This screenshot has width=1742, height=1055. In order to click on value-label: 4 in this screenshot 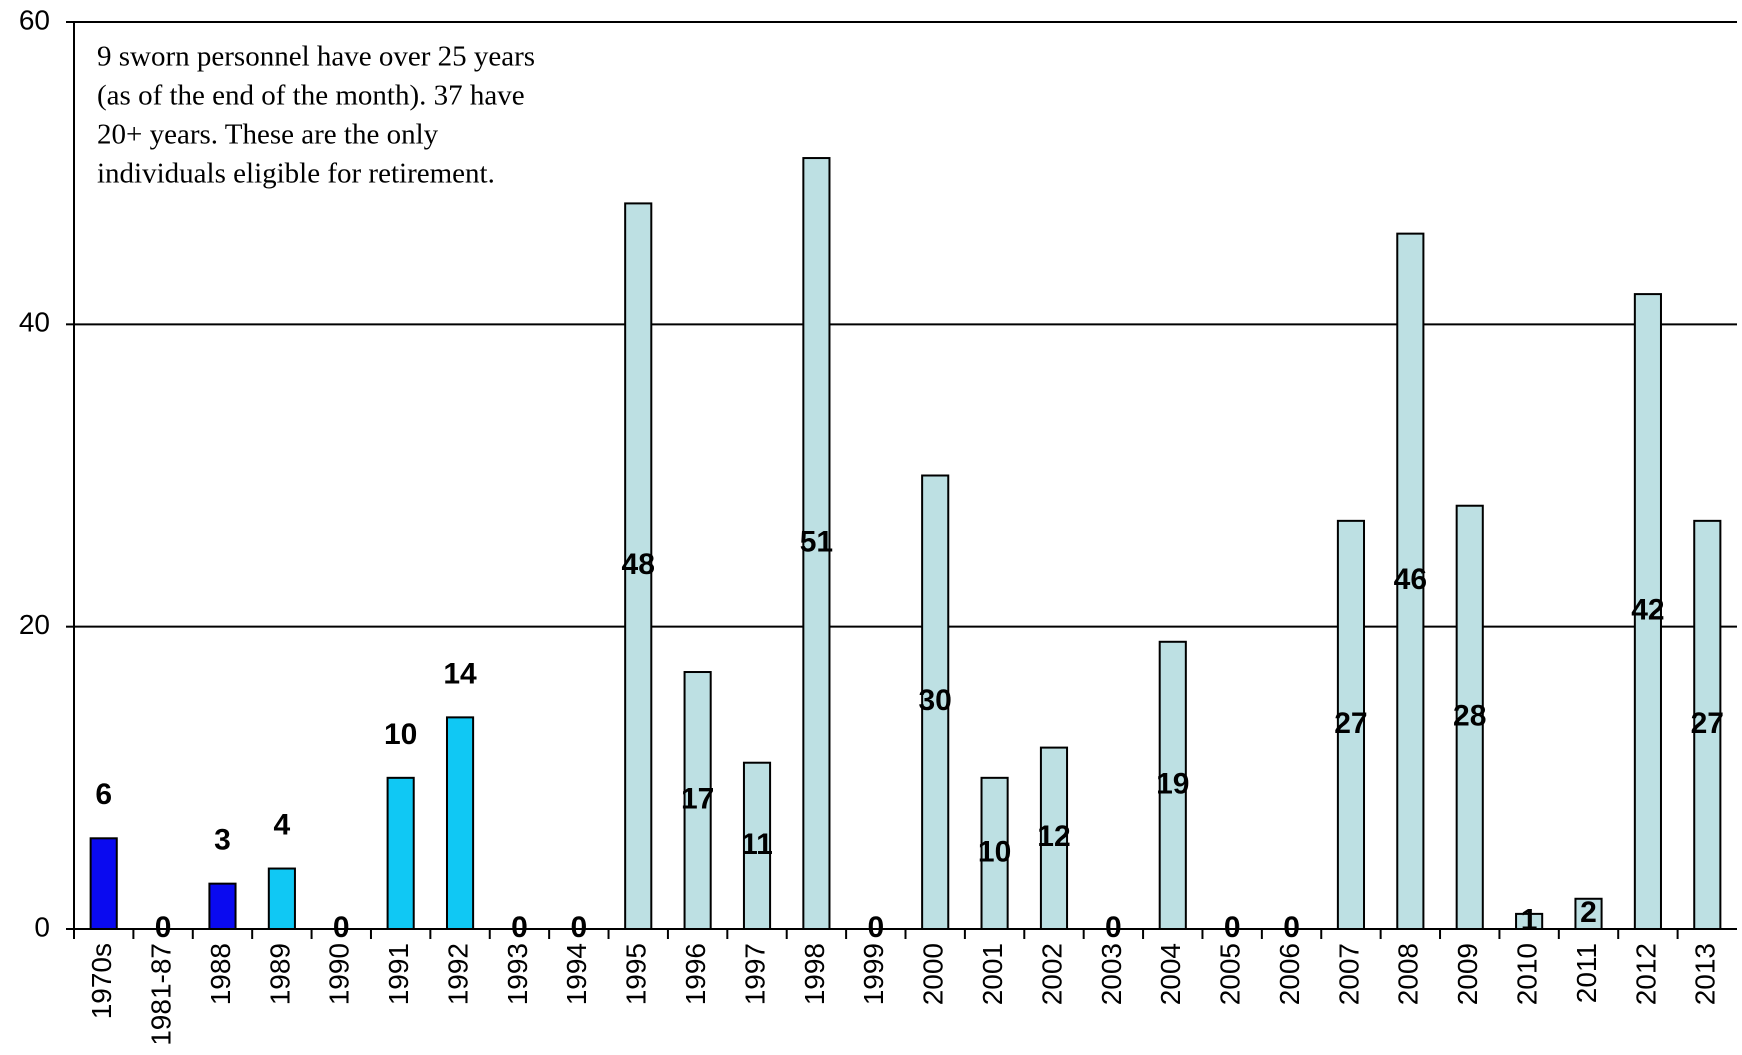, I will do `click(282, 824)`.